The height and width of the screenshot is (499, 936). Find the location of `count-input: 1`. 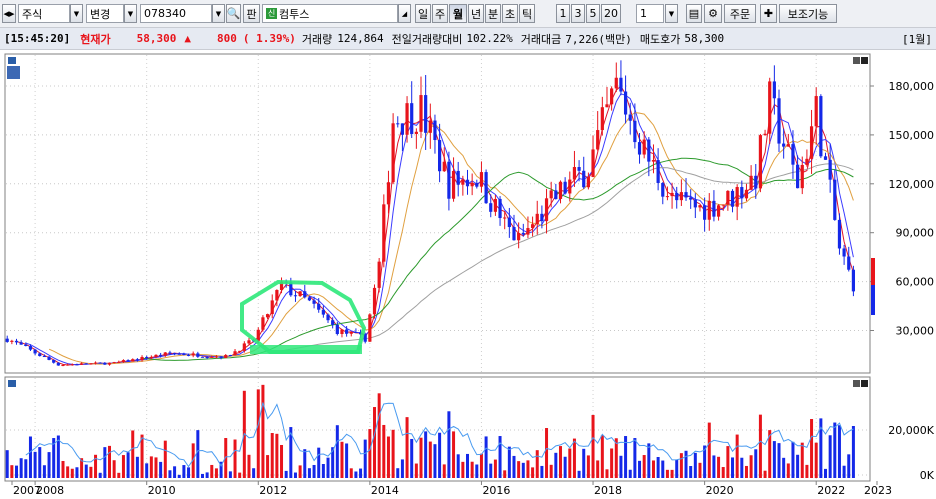

count-input: 1 is located at coordinates (650, 13).